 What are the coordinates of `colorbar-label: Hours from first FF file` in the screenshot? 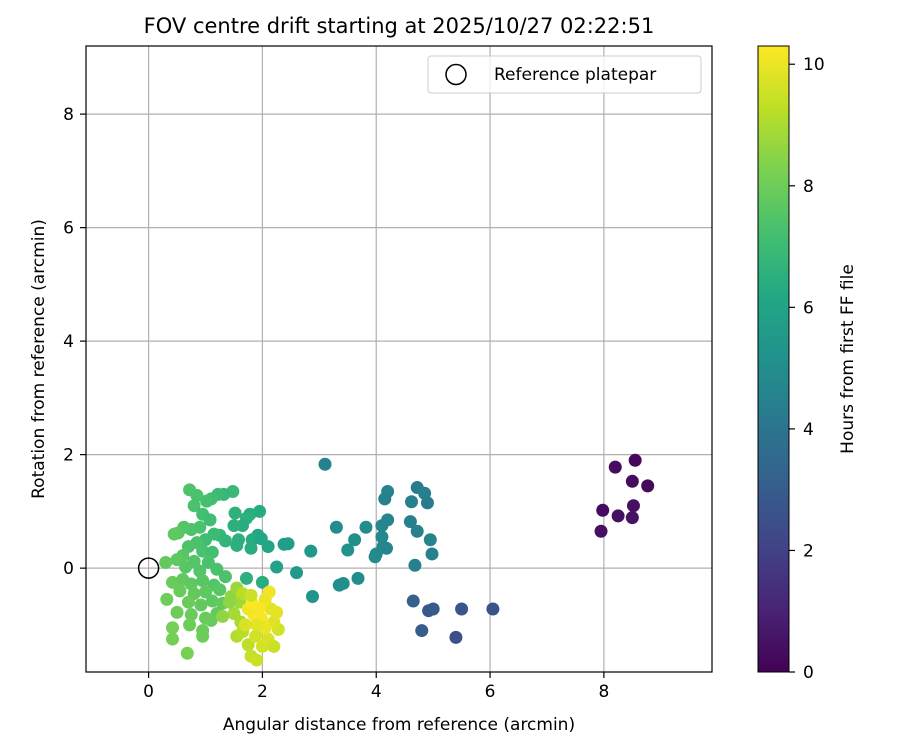 It's located at (848, 359).